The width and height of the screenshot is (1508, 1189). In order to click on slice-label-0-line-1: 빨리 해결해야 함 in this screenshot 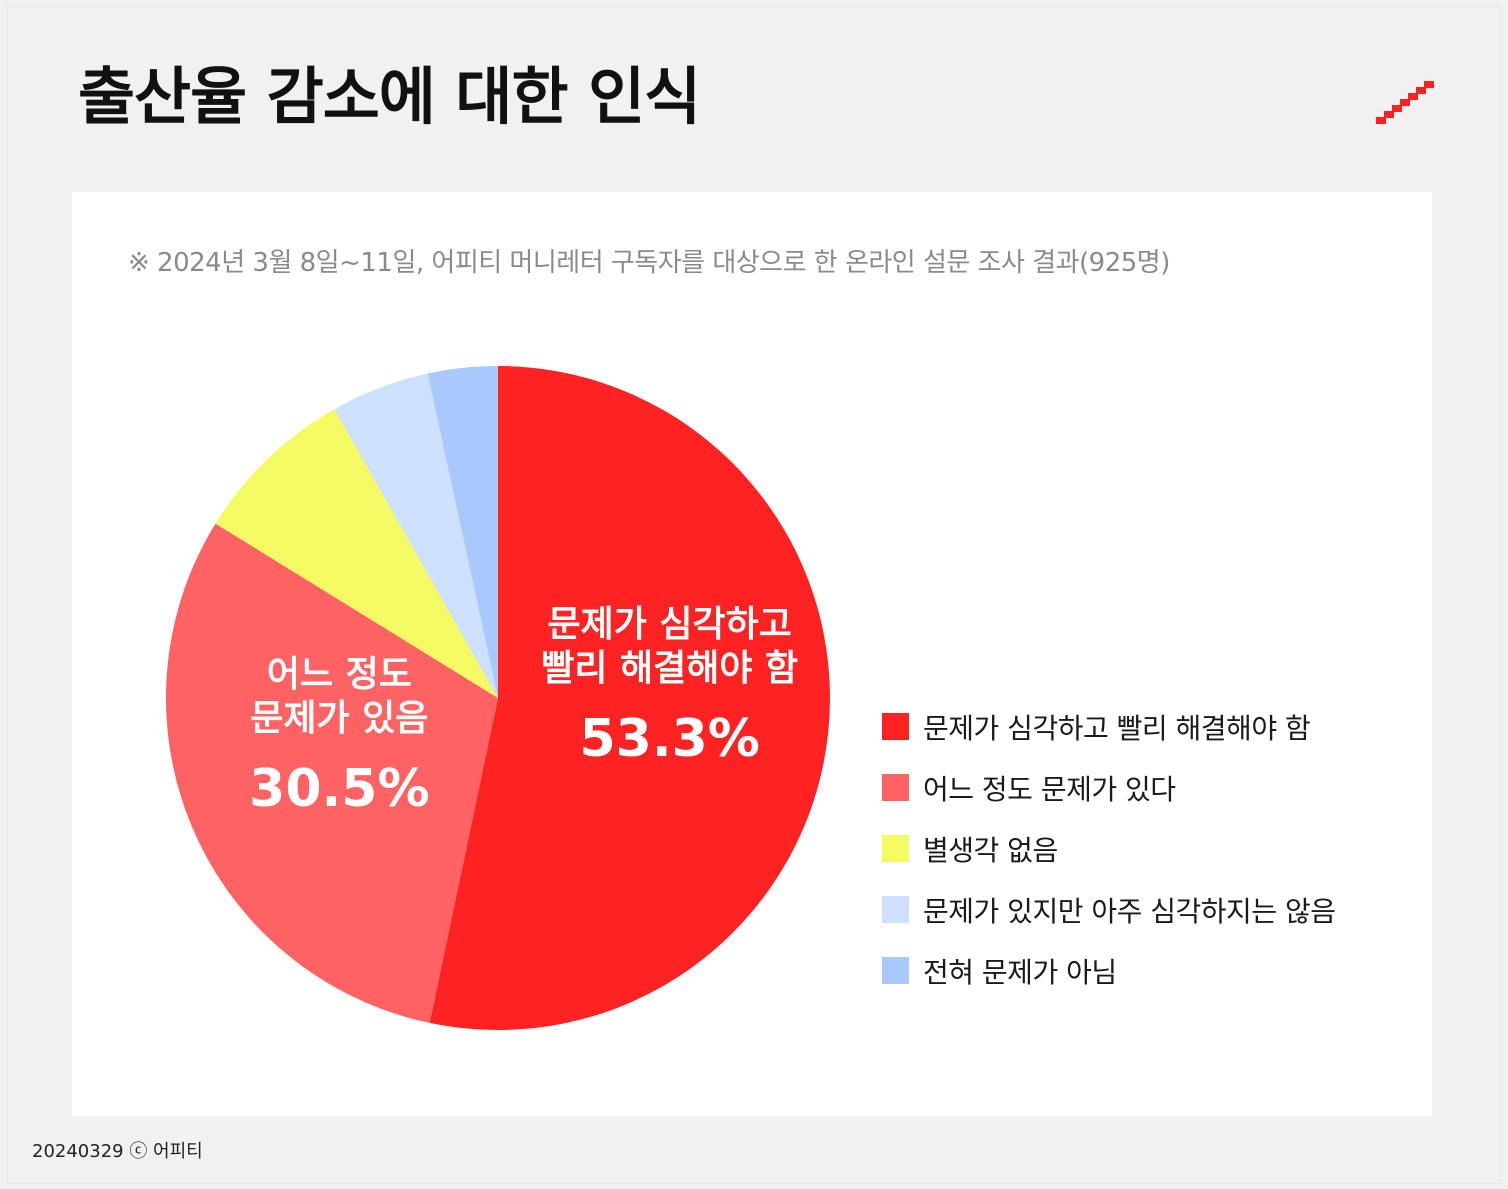, I will do `click(669, 668)`.